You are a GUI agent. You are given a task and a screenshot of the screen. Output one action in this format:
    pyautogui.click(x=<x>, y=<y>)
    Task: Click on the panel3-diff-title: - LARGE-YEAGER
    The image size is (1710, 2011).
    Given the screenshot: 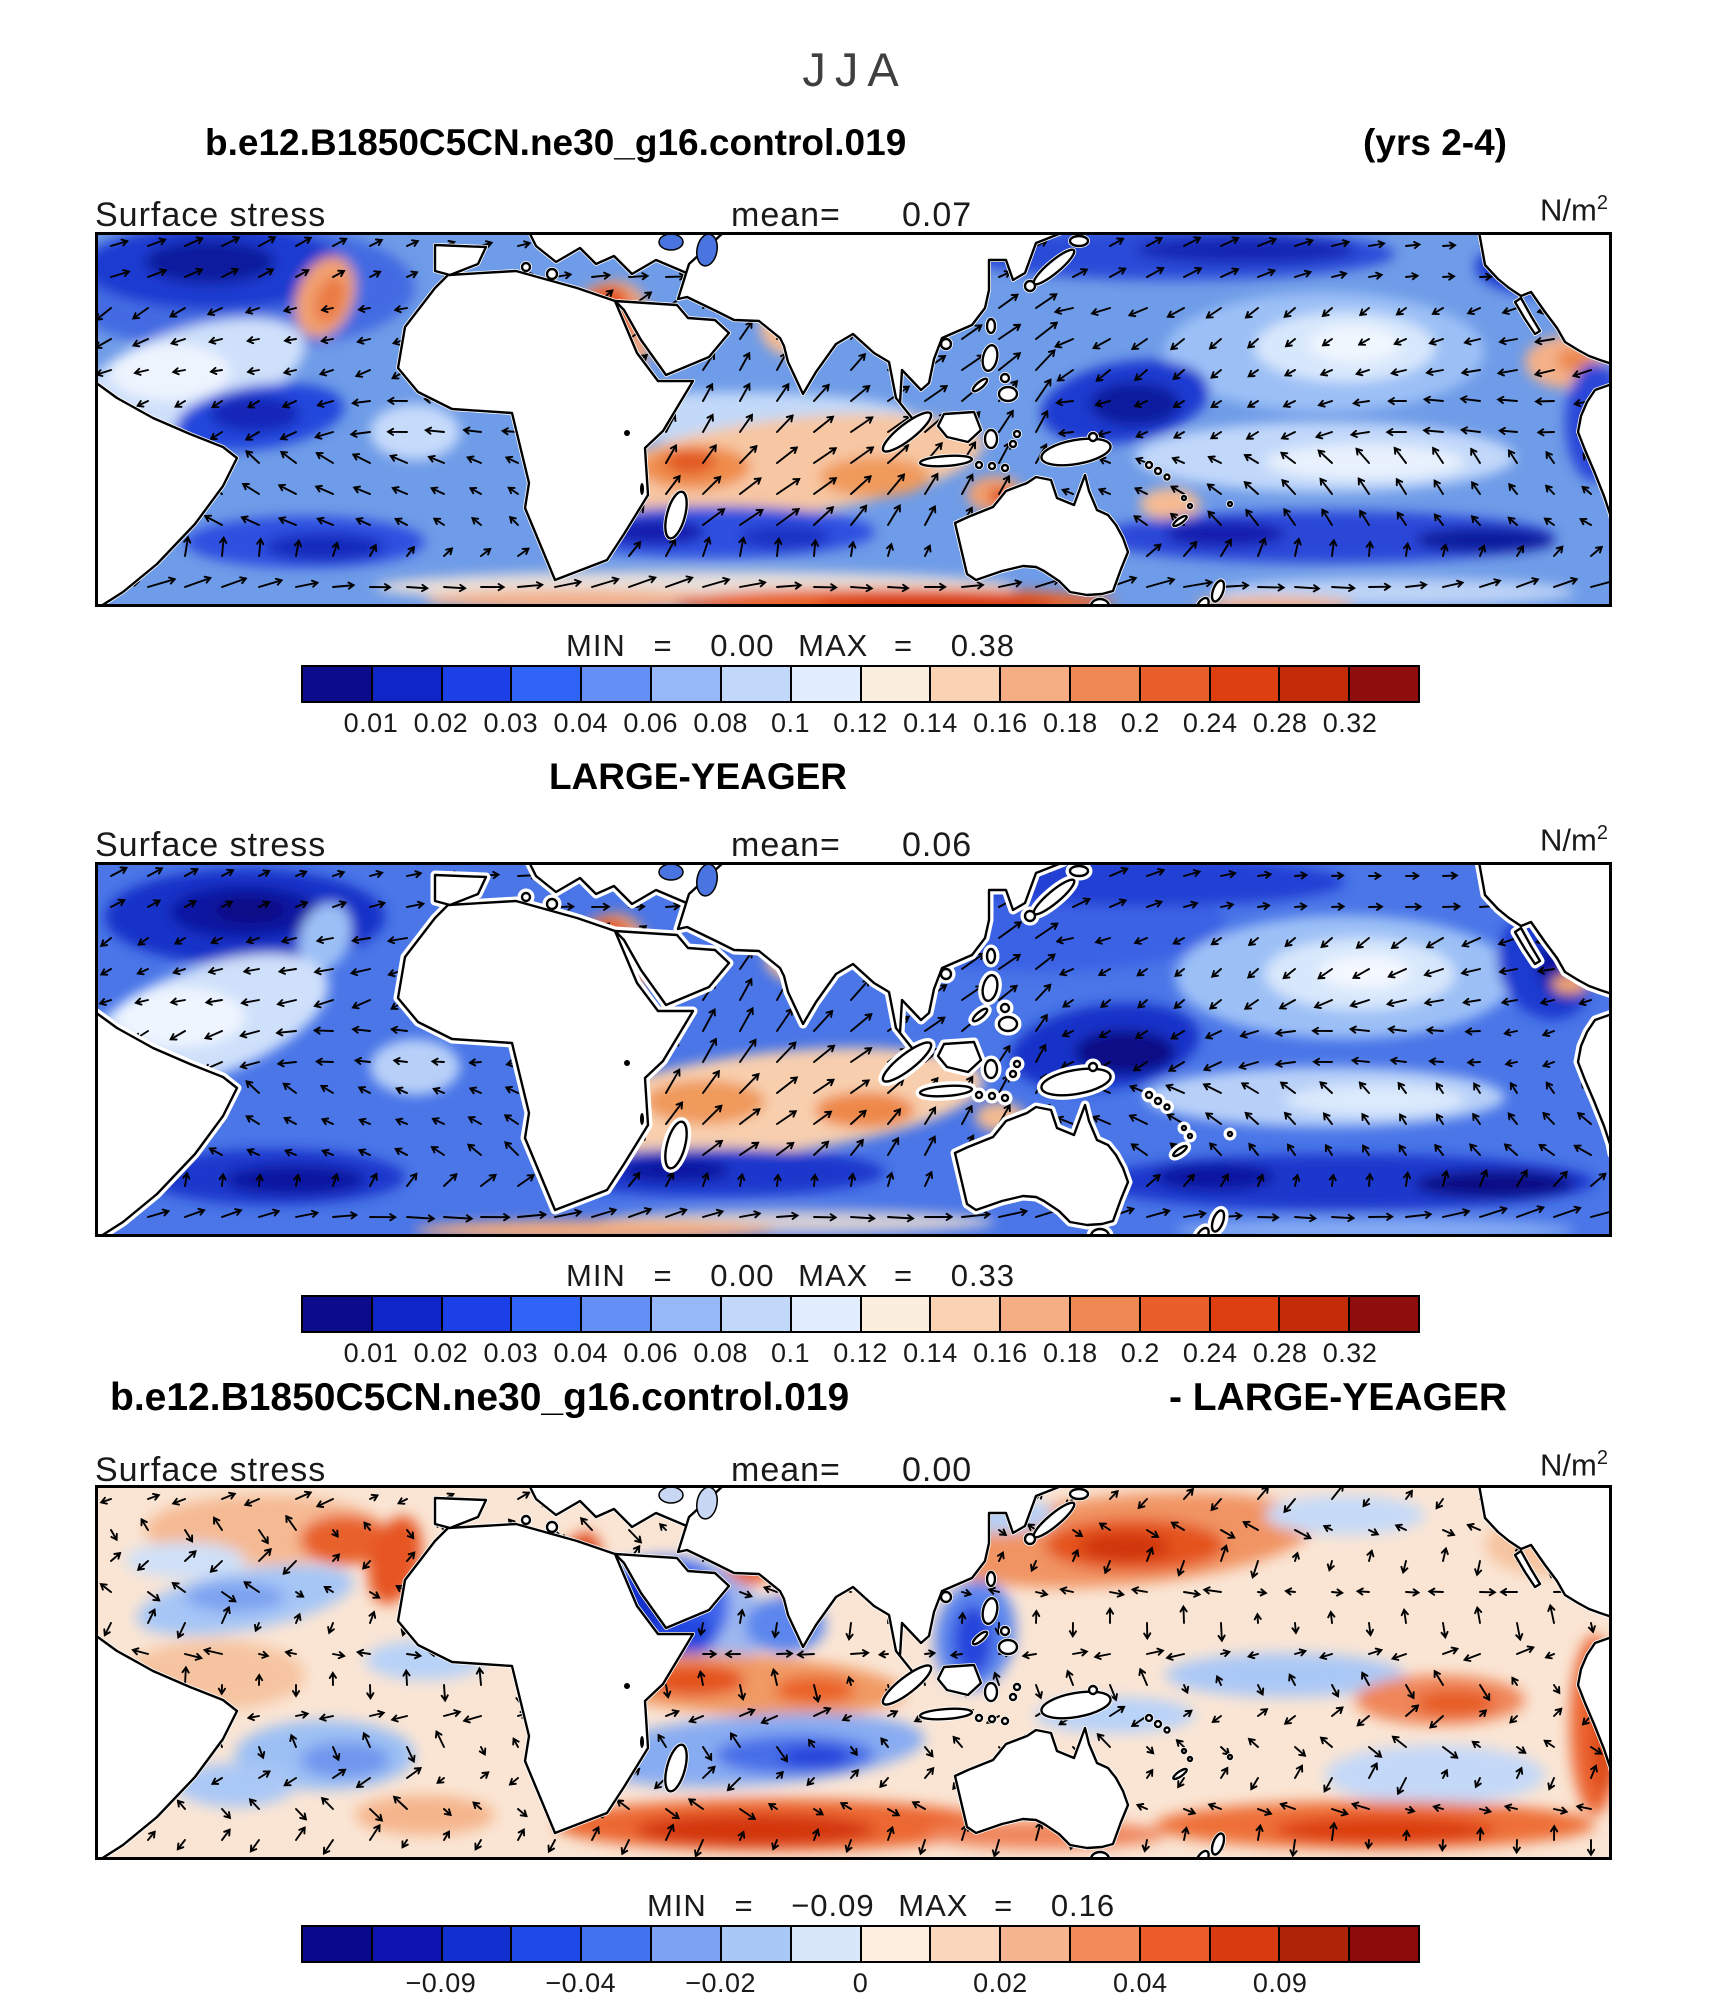 What is the action you would take?
    pyautogui.click(x=1337, y=1397)
    